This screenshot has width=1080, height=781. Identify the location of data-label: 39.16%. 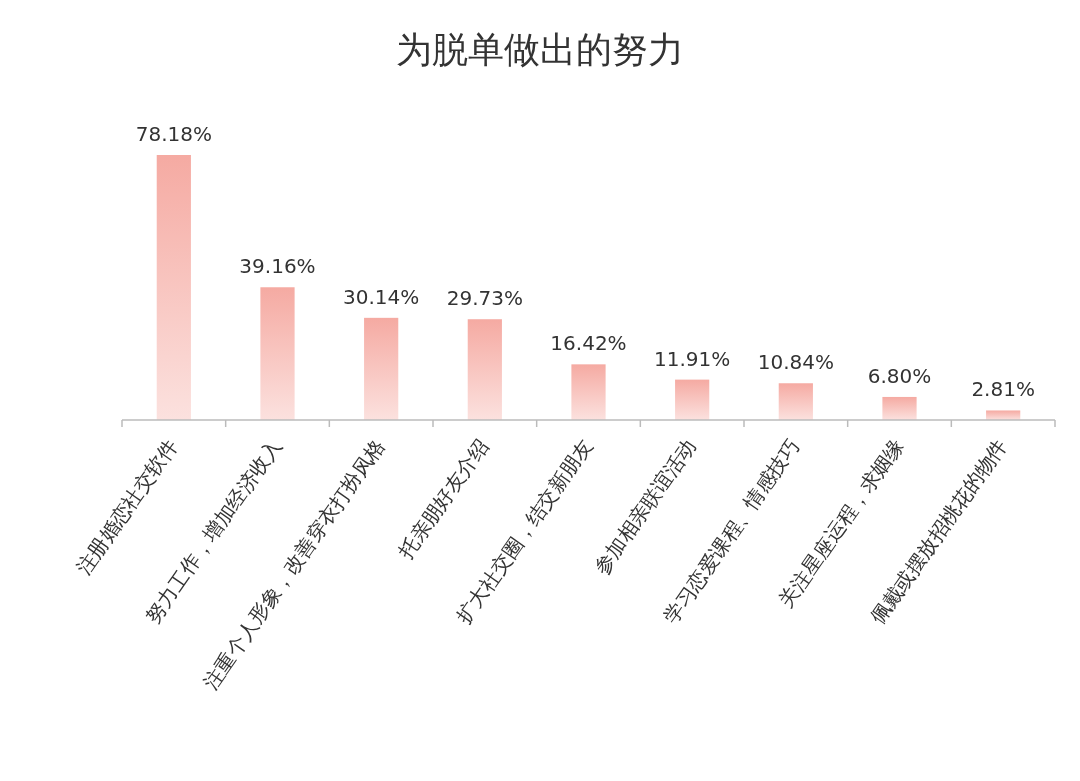
(277, 266).